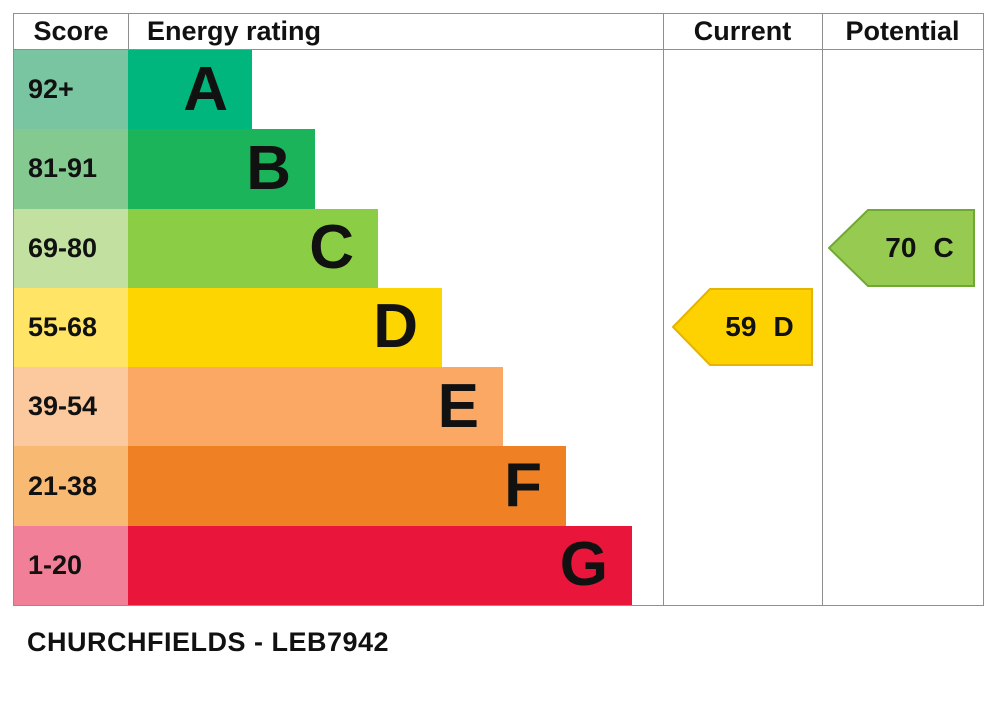 Image resolution: width=1000 pixels, height=707 pixels. I want to click on band-row-b: 81-91 B, so click(498, 169).